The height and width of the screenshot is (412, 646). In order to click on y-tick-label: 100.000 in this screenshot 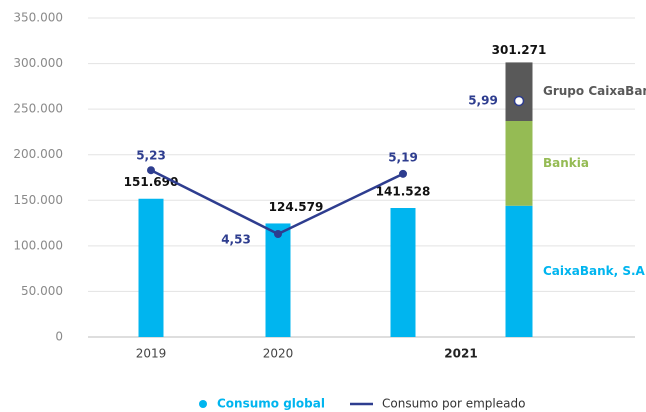, I will do `click(38, 245)`.